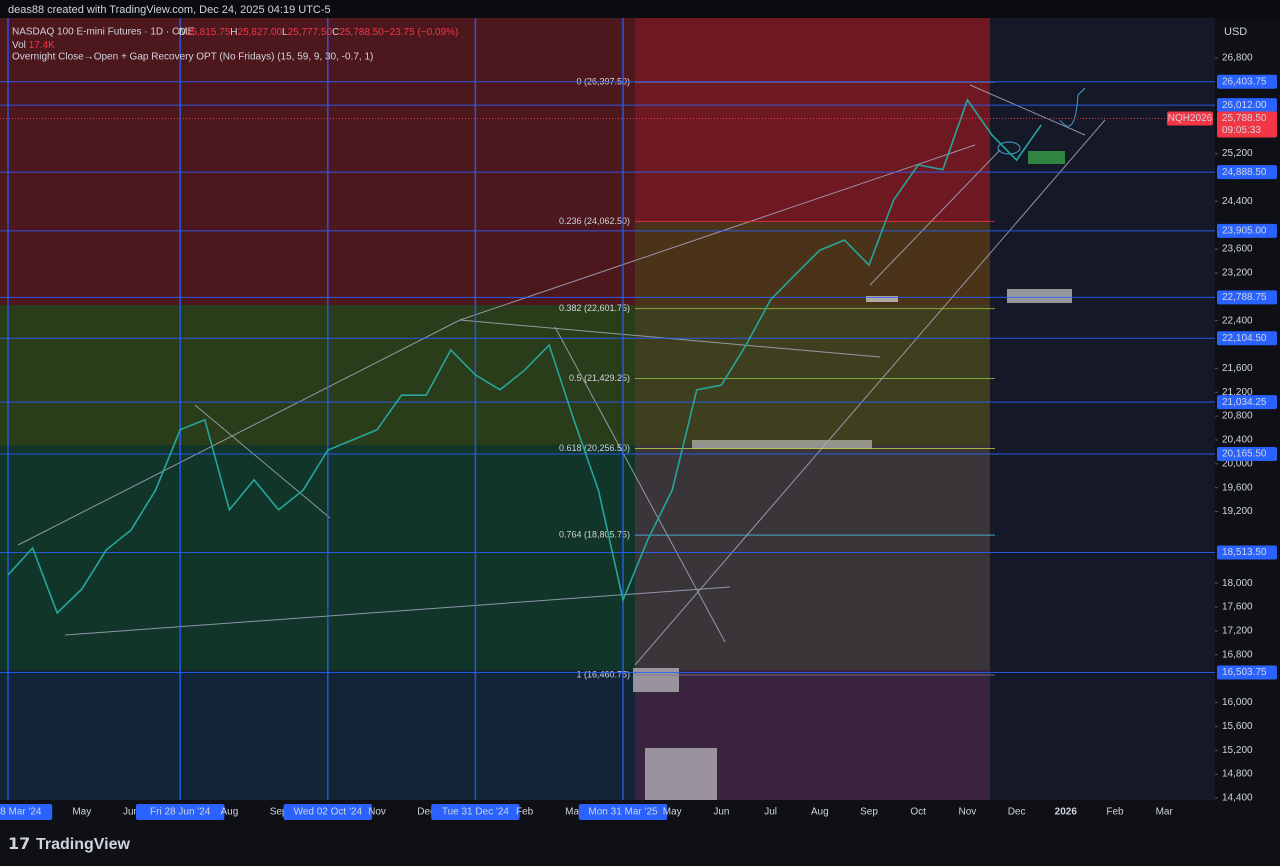 The width and height of the screenshot is (1280, 866). I want to click on y-tick-label: 14,400, so click(1237, 798).